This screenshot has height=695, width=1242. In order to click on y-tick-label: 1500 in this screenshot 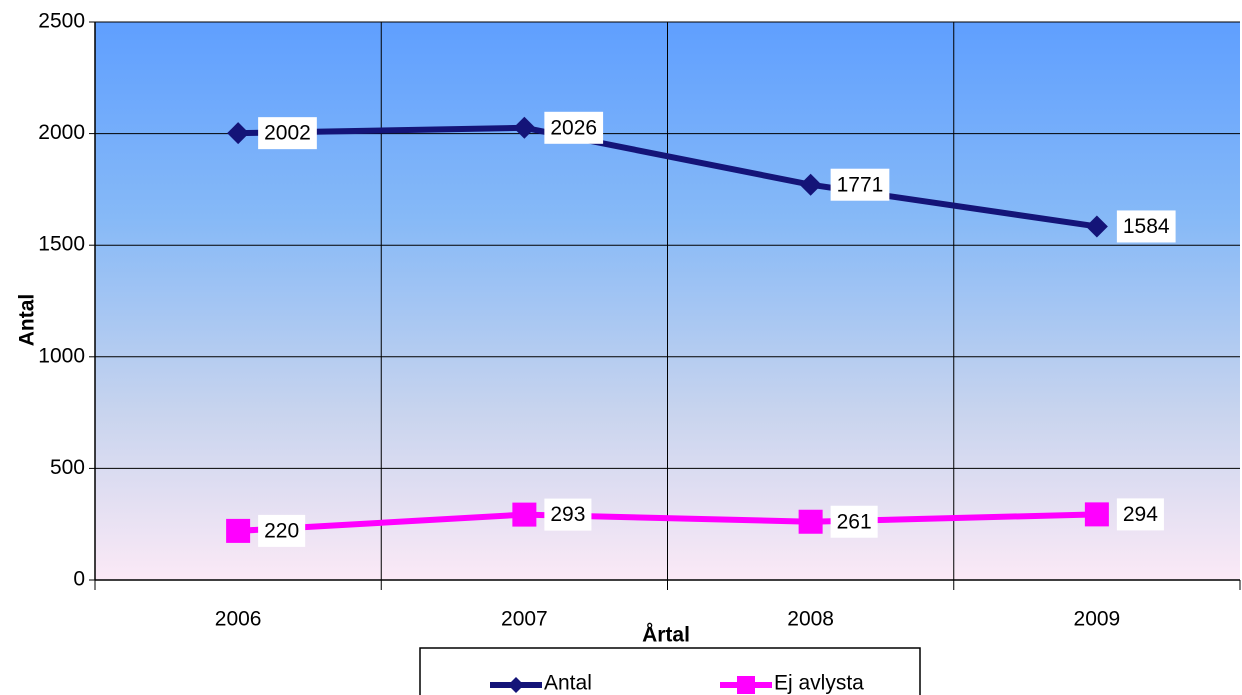, I will do `click(61, 244)`.